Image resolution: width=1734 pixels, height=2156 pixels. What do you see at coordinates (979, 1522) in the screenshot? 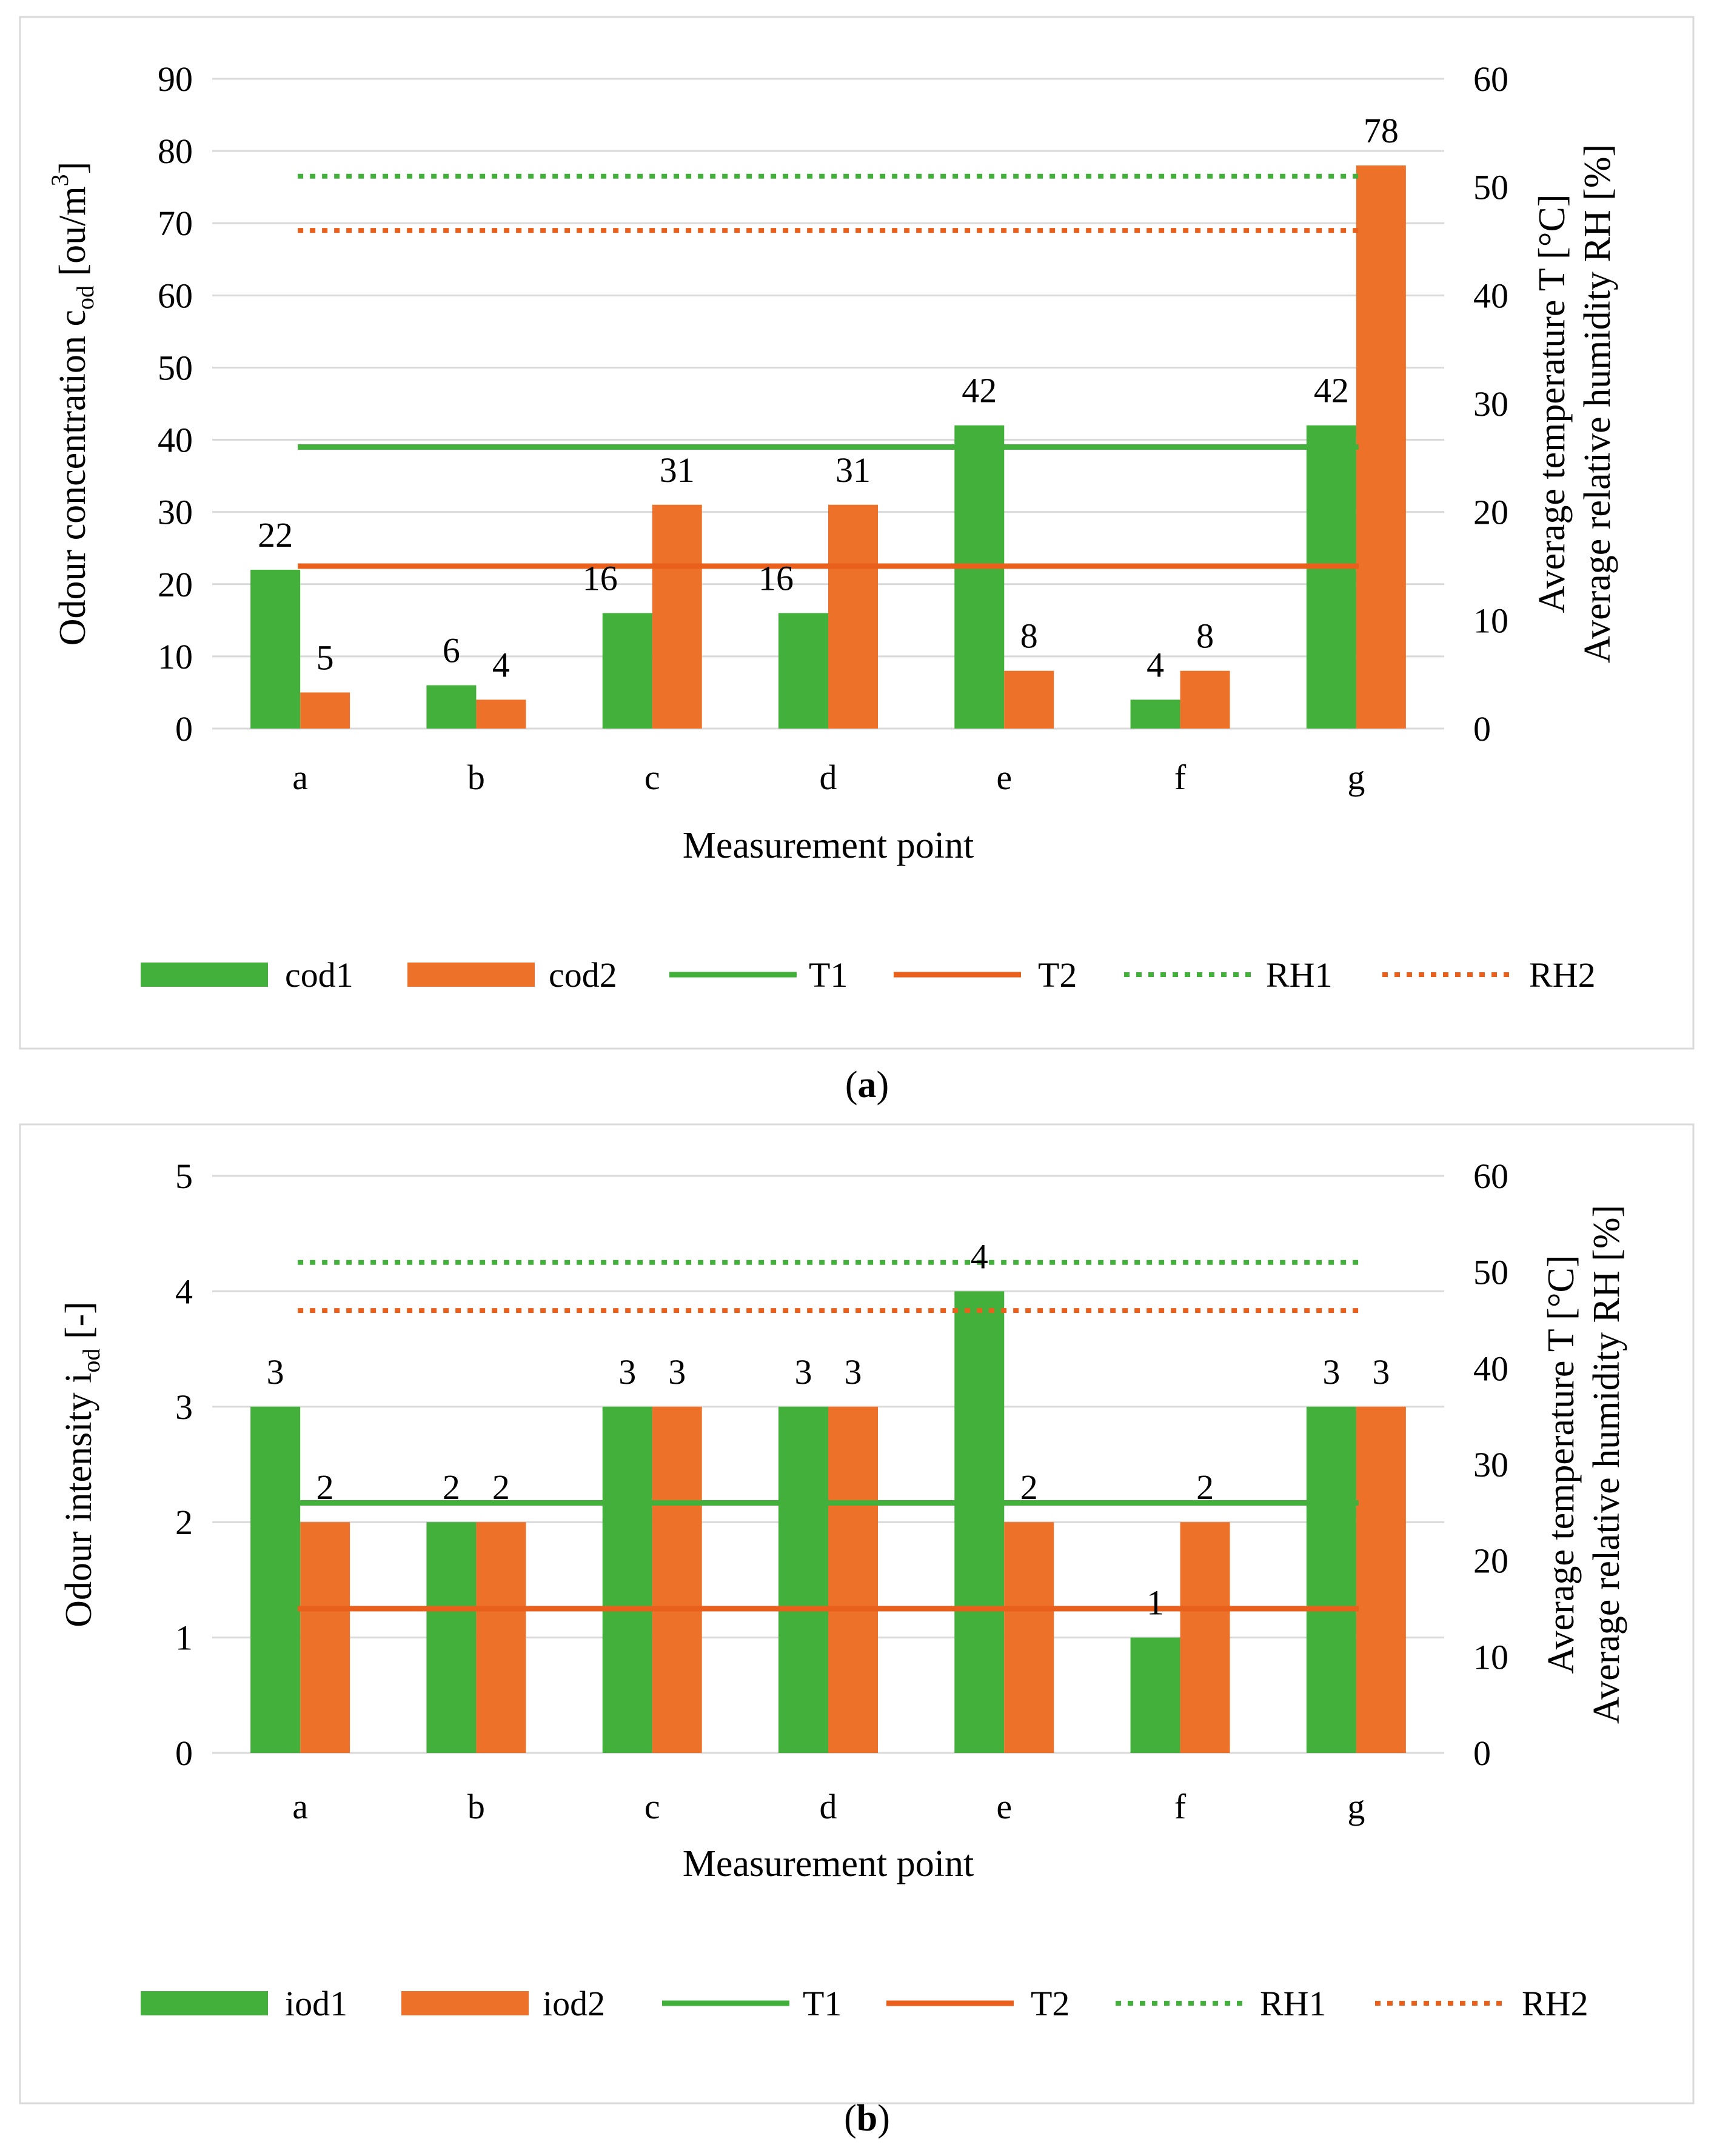
I see `bar-iod1-e` at bounding box center [979, 1522].